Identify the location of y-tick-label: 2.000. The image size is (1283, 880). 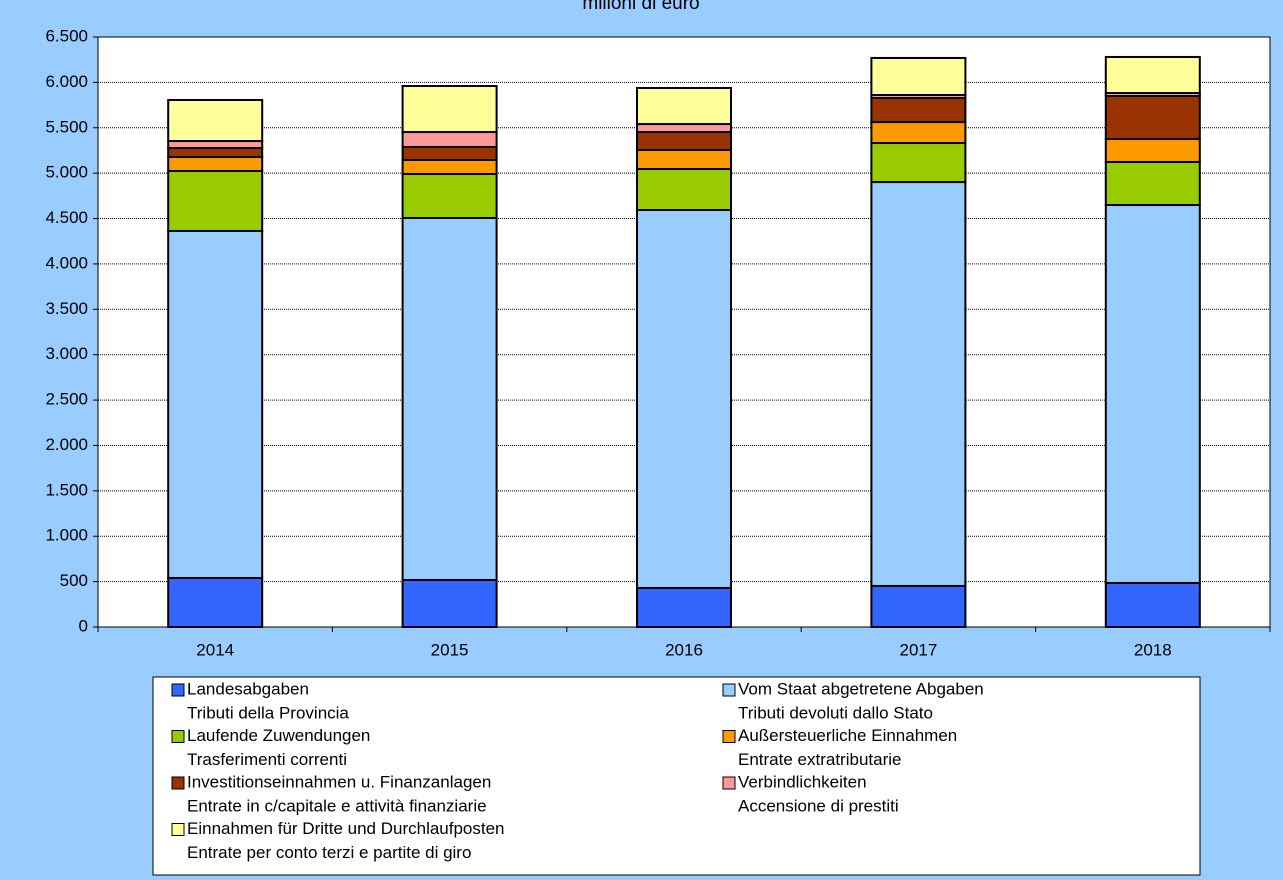
(66, 444).